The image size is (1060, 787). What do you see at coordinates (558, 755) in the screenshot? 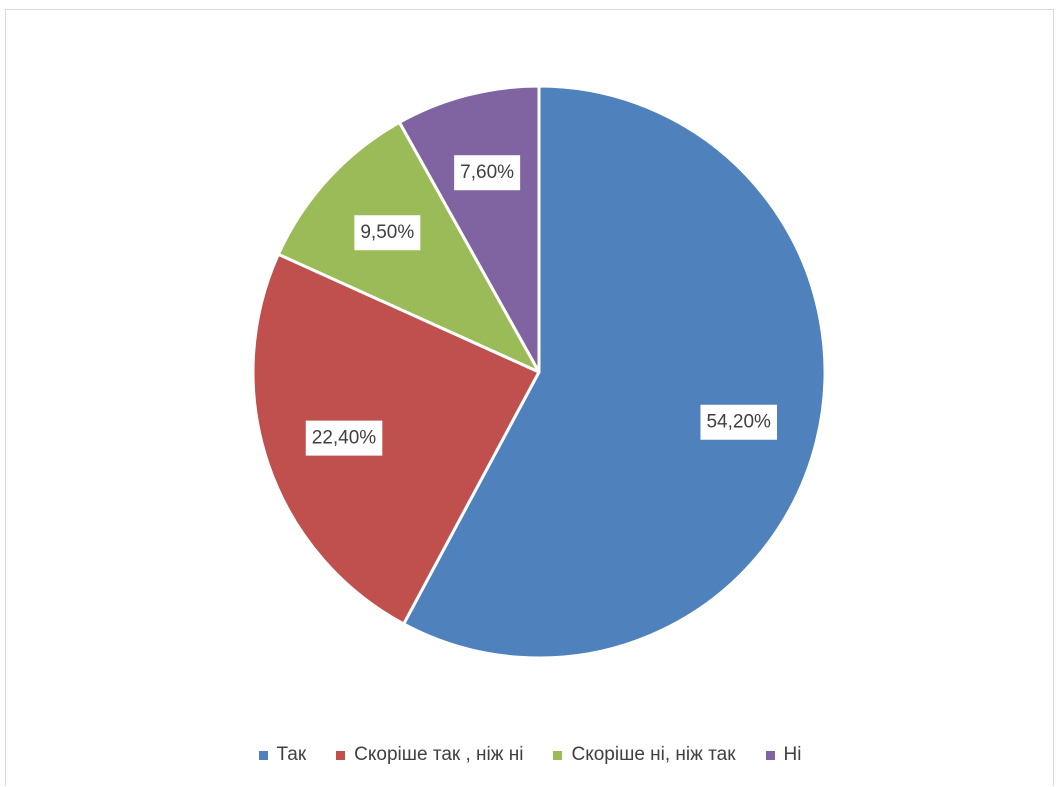
I see `legend-swatch-skorishe-ni` at bounding box center [558, 755].